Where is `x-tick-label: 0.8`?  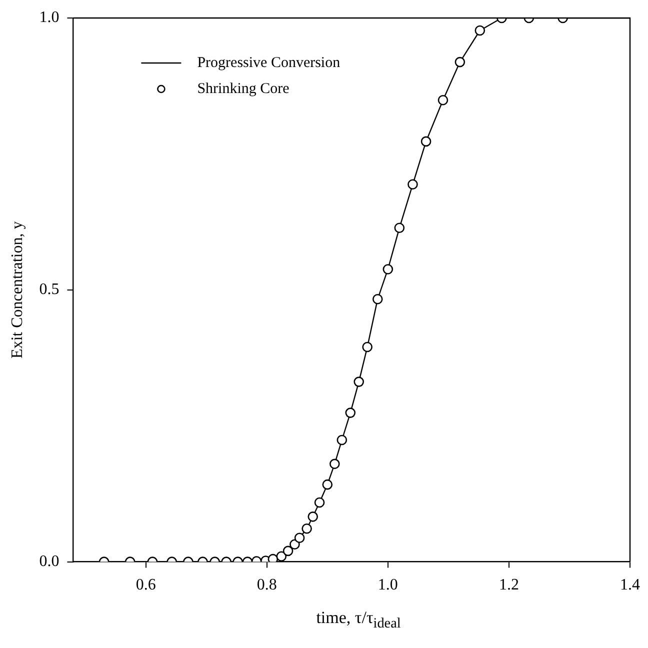 x-tick-label: 0.8 is located at coordinates (266, 585).